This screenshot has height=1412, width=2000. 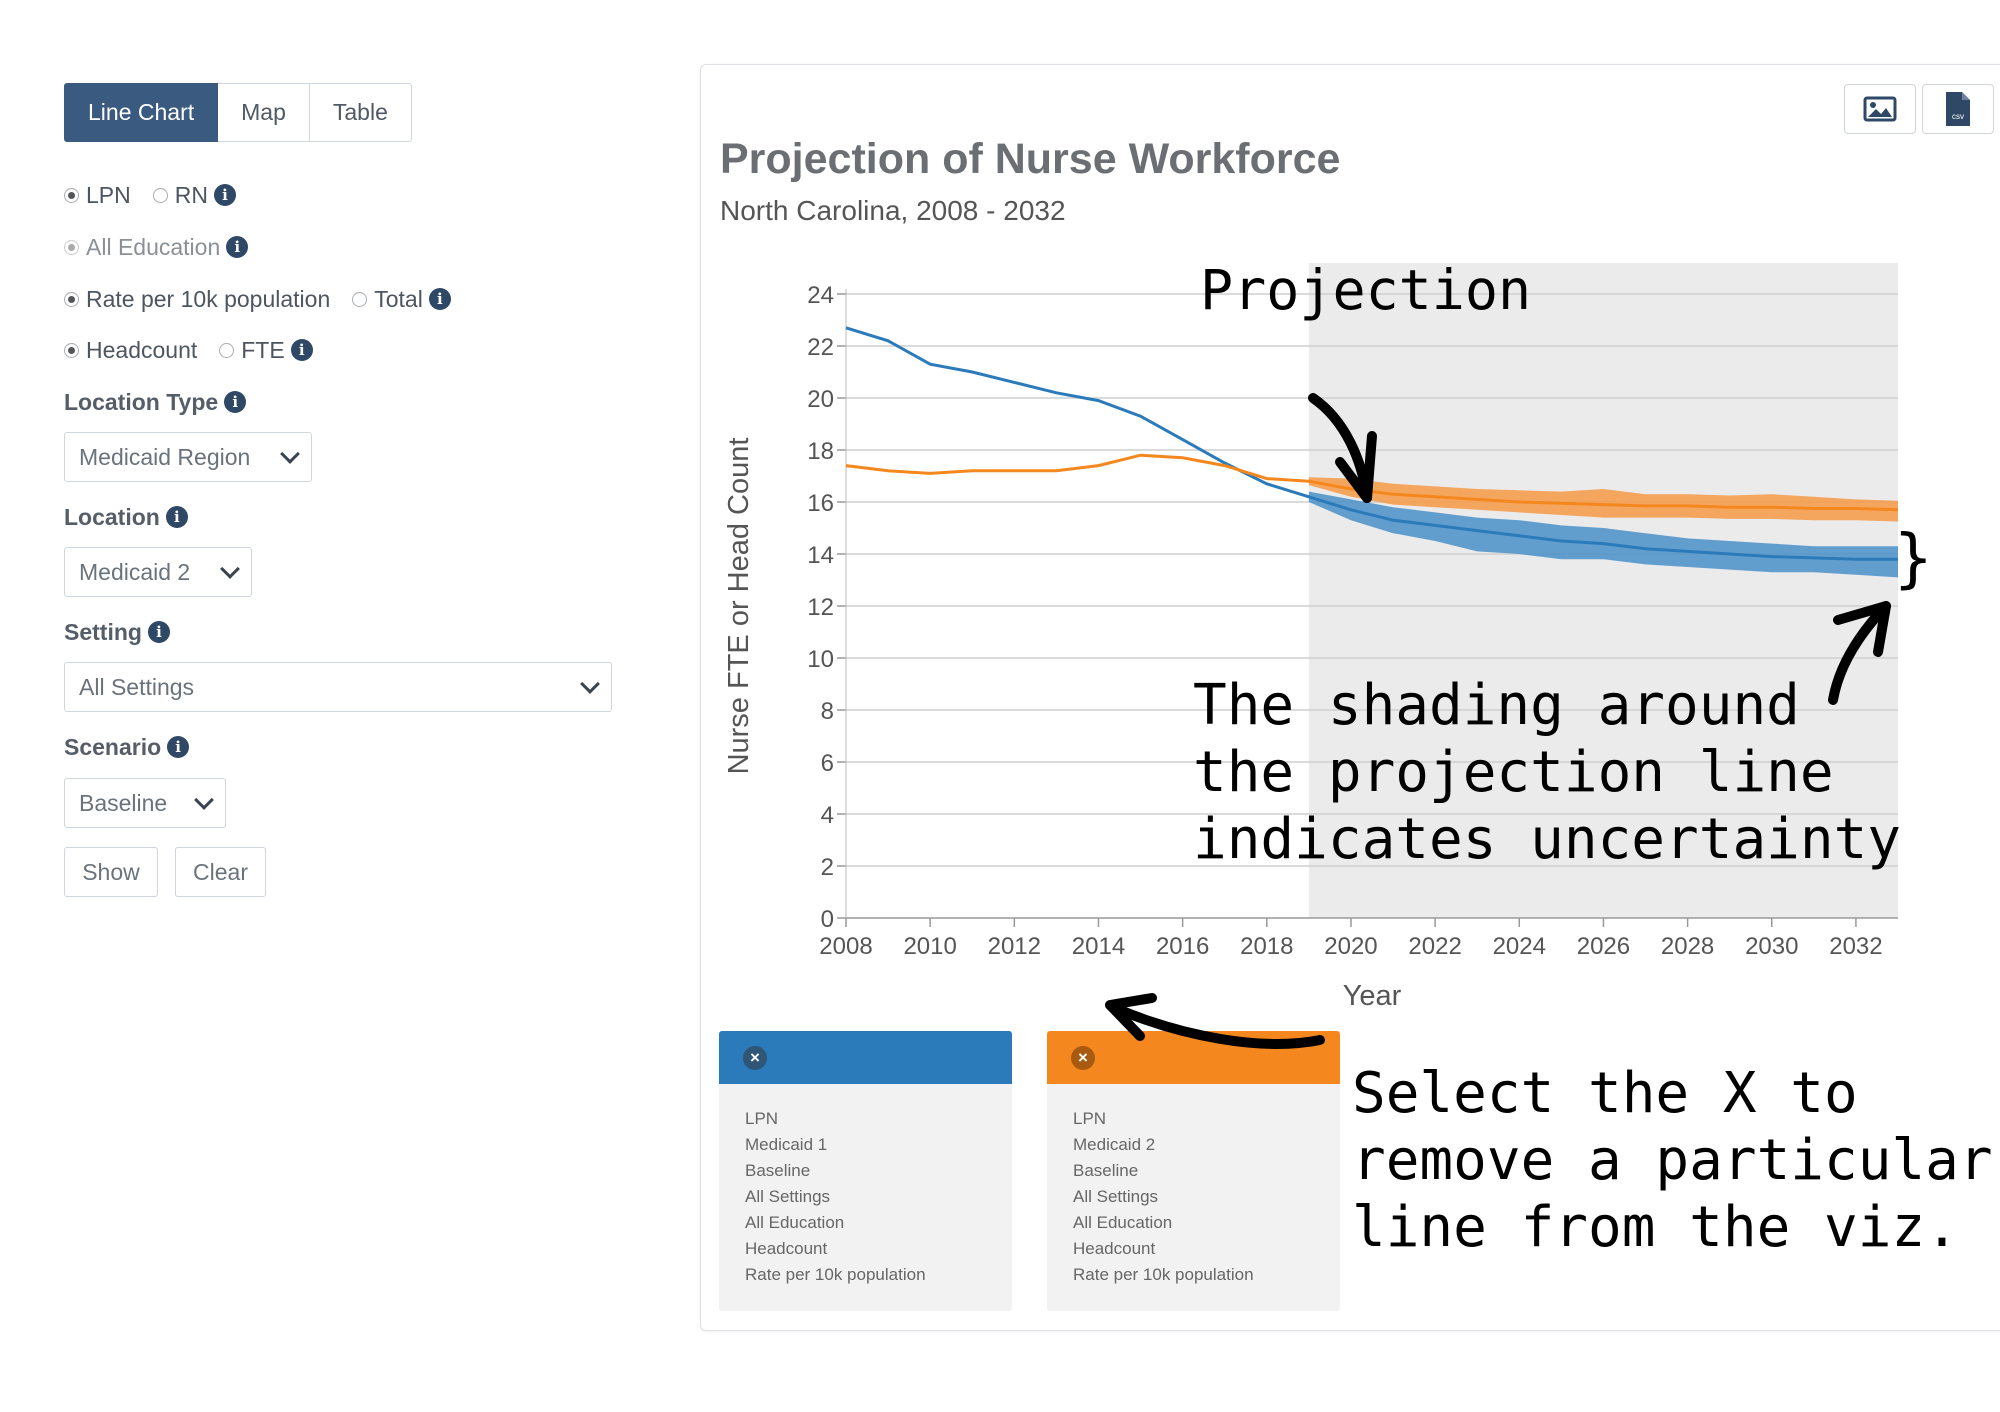 I want to click on csv-file-icon: csv, so click(x=1958, y=109).